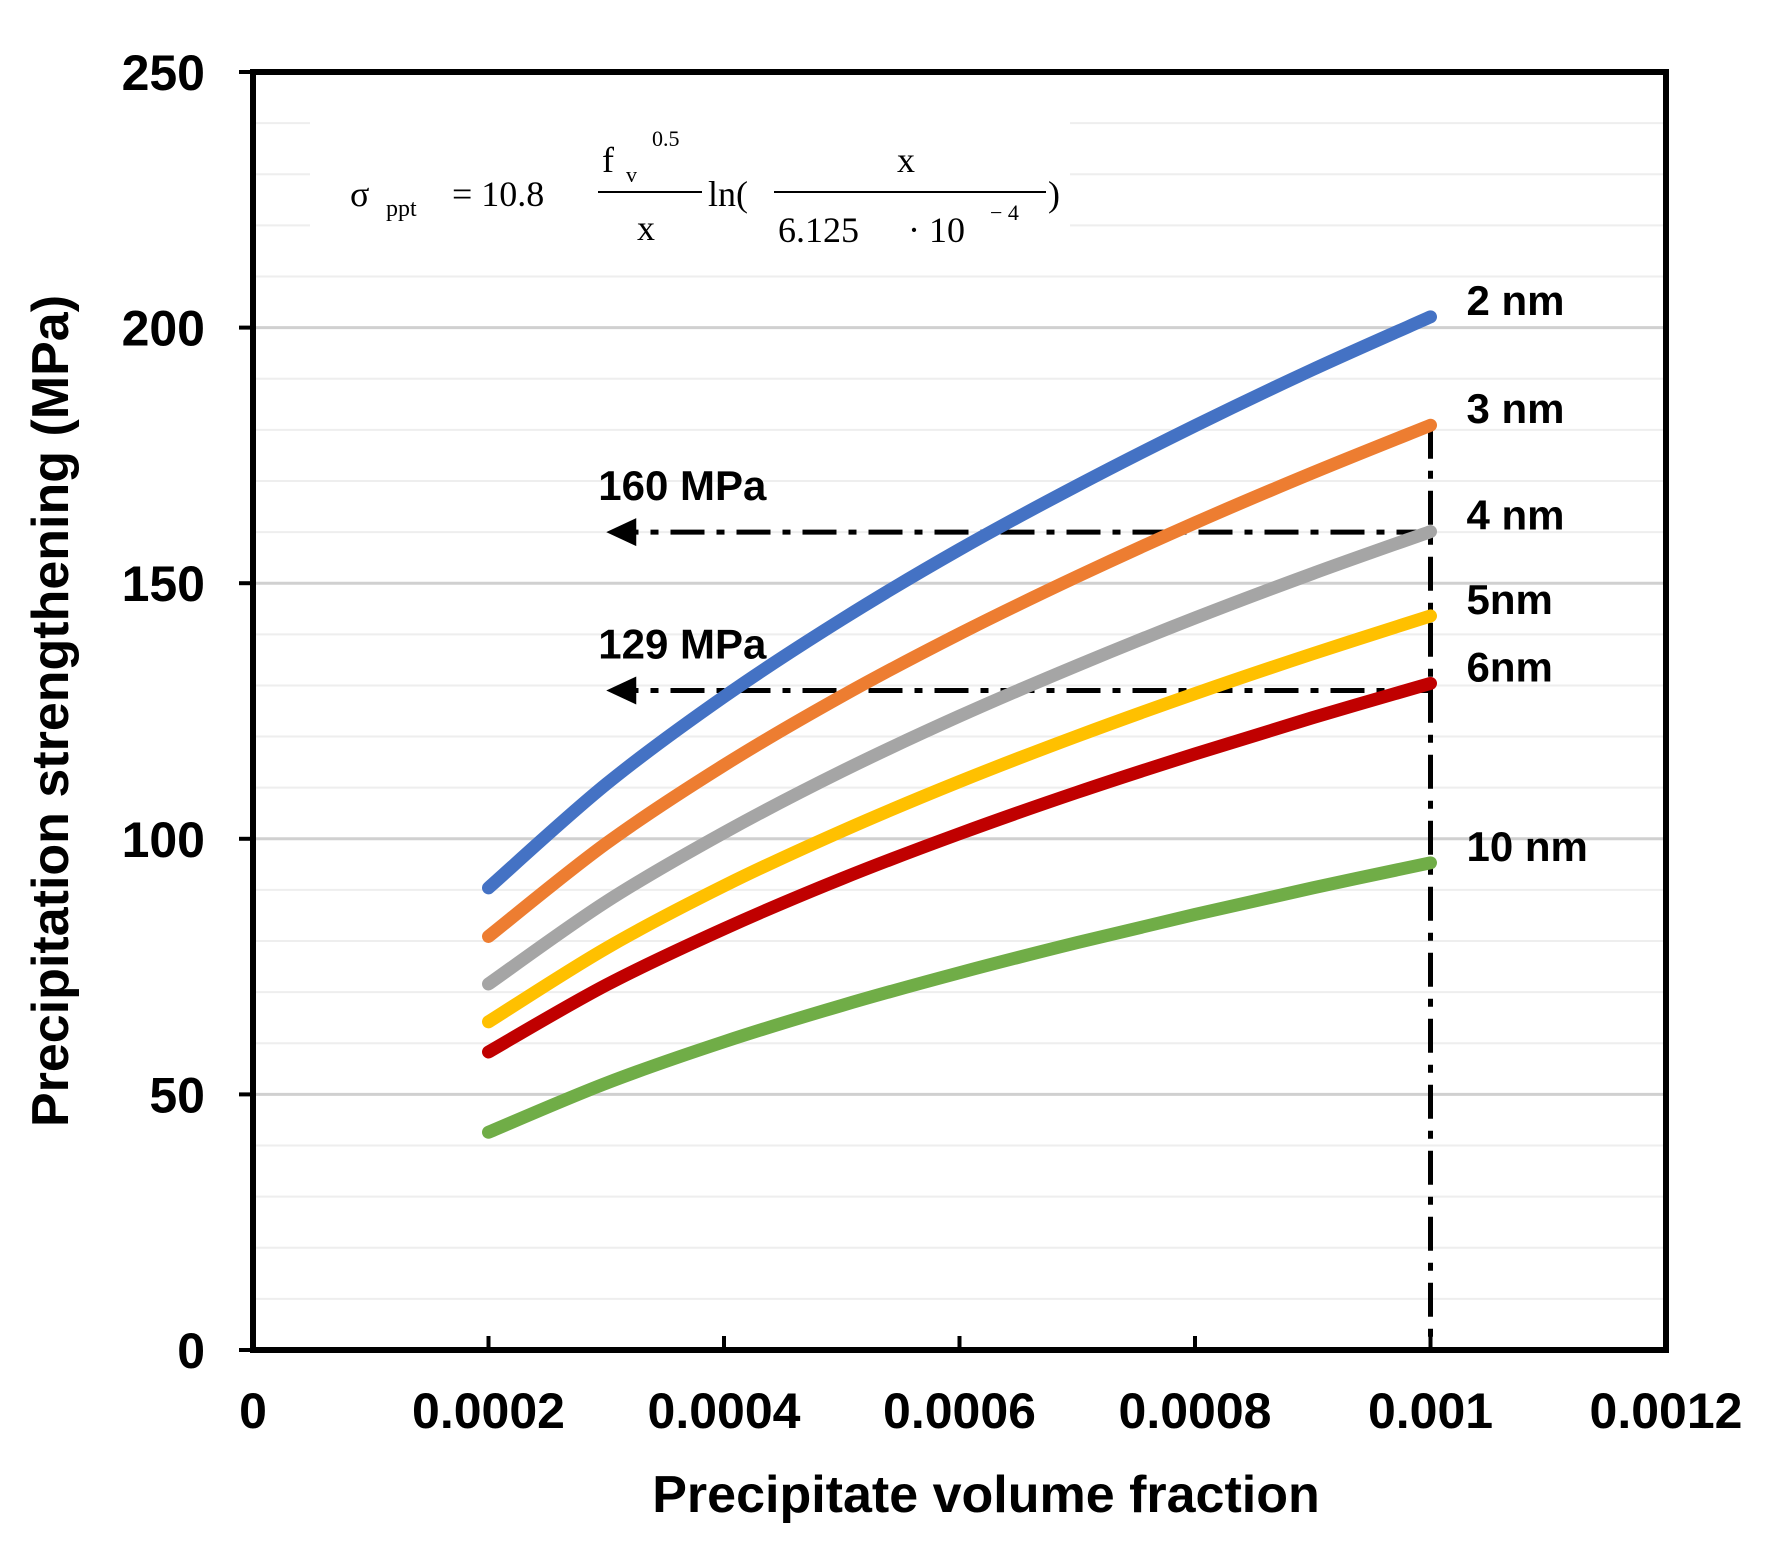  What do you see at coordinates (401, 209) in the screenshot?
I see `equation-subscript-ppt: ppt` at bounding box center [401, 209].